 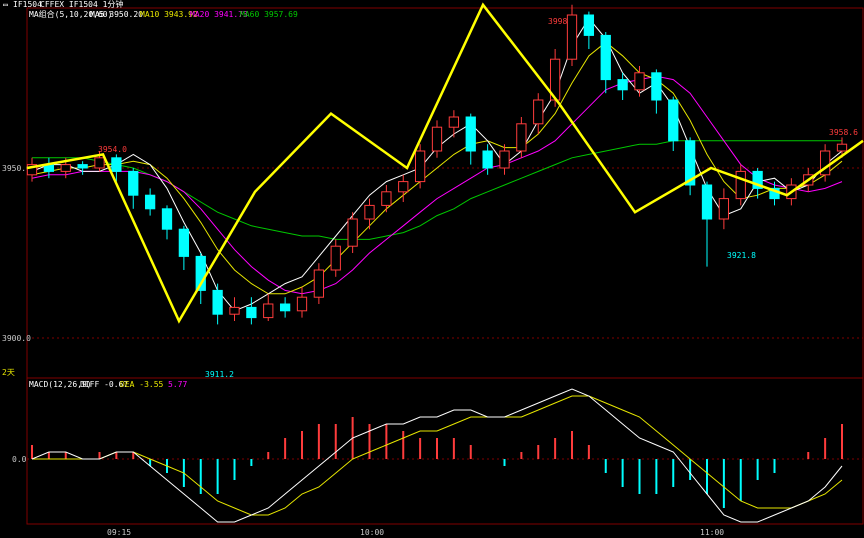 I want to click on day-marker: 2天, so click(x=8, y=372).